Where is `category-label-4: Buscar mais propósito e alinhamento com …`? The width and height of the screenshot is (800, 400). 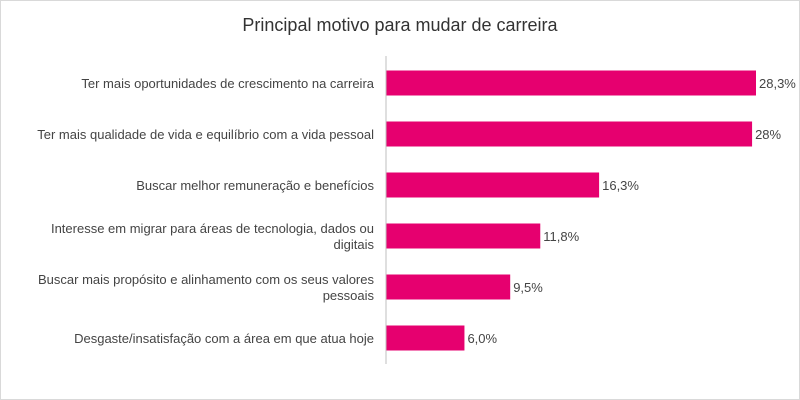
category-label-4: Buscar mais propósito e alinhamento com … is located at coordinates (206, 287).